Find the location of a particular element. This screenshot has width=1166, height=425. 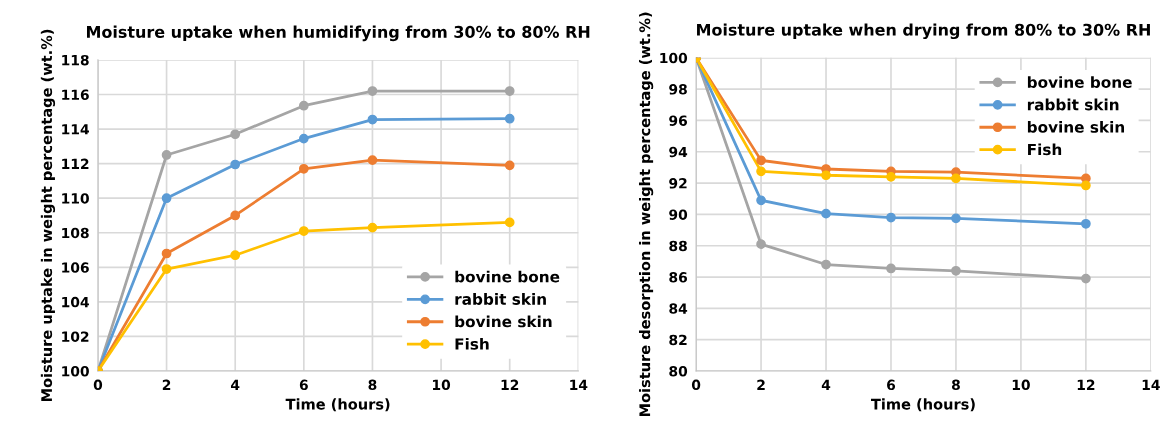

y-tick-label: 94 is located at coordinates (678, 152).